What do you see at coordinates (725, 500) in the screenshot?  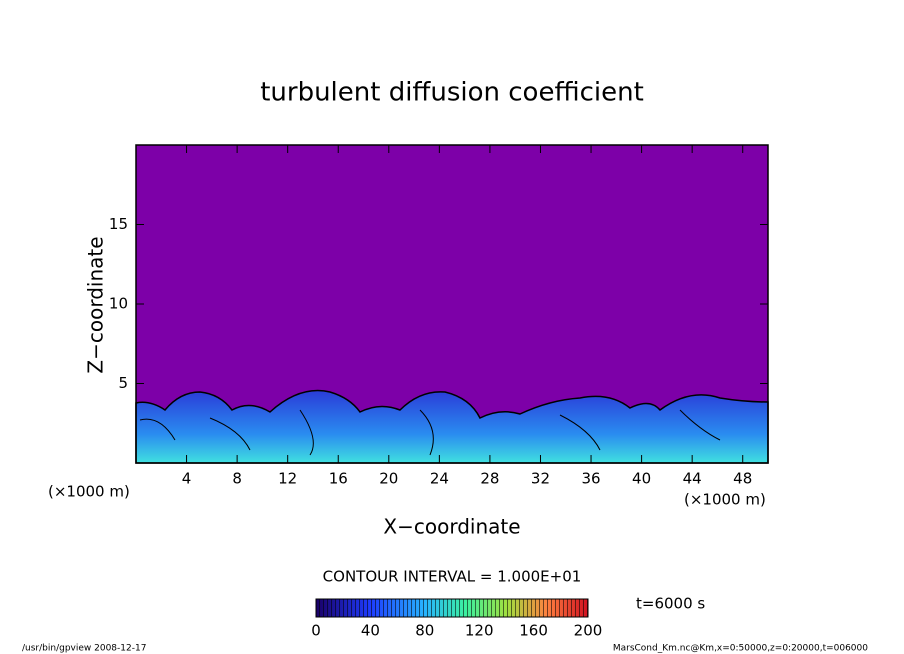 I see `x-unit-right: (×1000 m)` at bounding box center [725, 500].